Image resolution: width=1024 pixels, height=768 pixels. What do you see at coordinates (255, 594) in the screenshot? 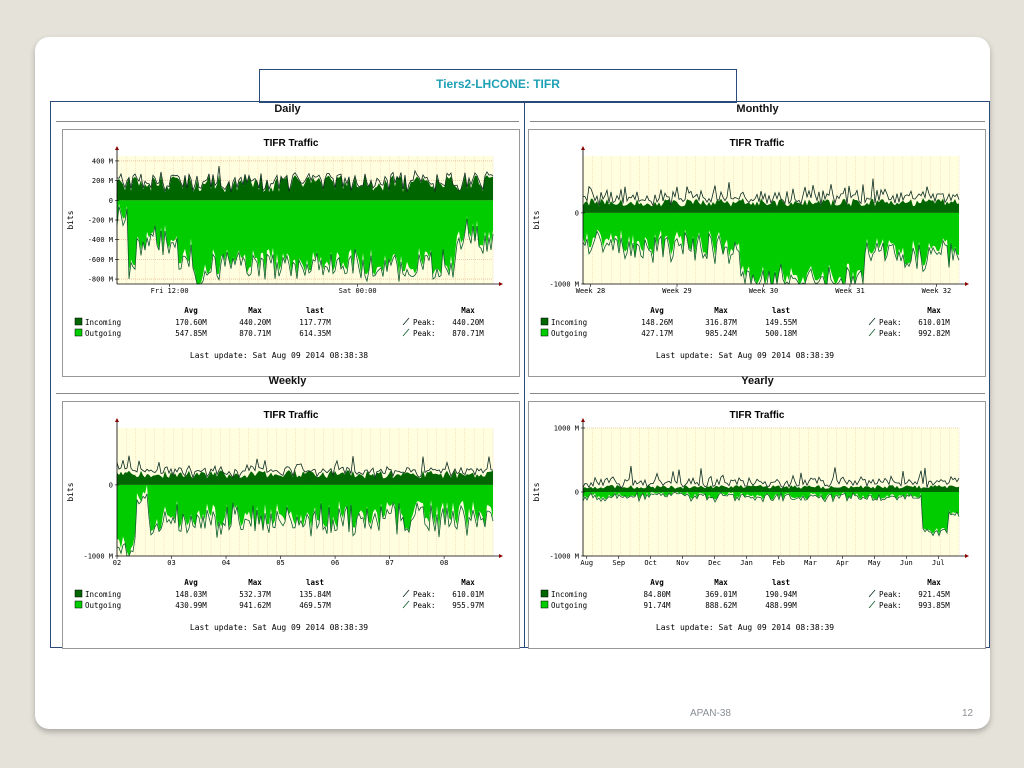
I see `legend-max-value: 532.37M` at bounding box center [255, 594].